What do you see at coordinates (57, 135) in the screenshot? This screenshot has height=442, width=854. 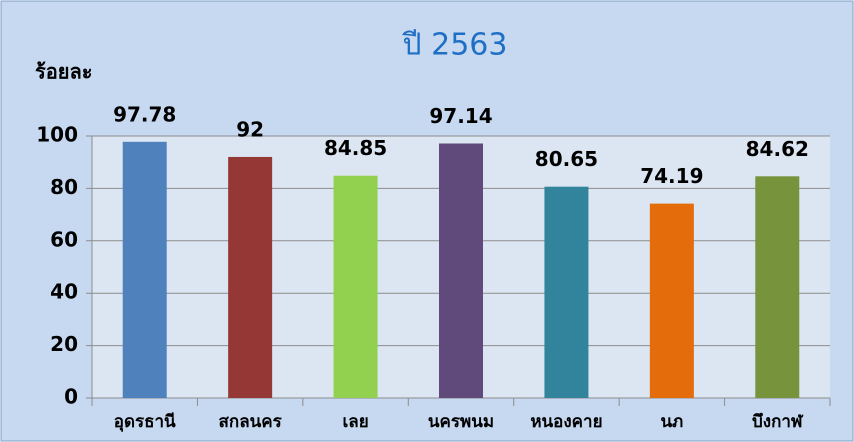 I see `y-tick-label: 100` at bounding box center [57, 135].